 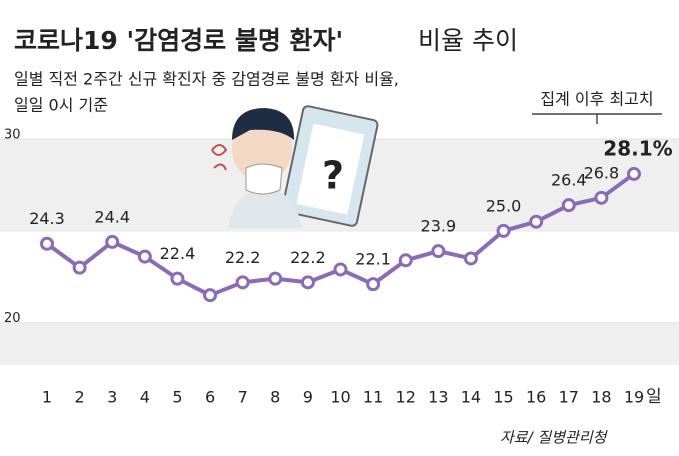 What do you see at coordinates (503, 397) in the screenshot?
I see `x-tick-label: 15` at bounding box center [503, 397].